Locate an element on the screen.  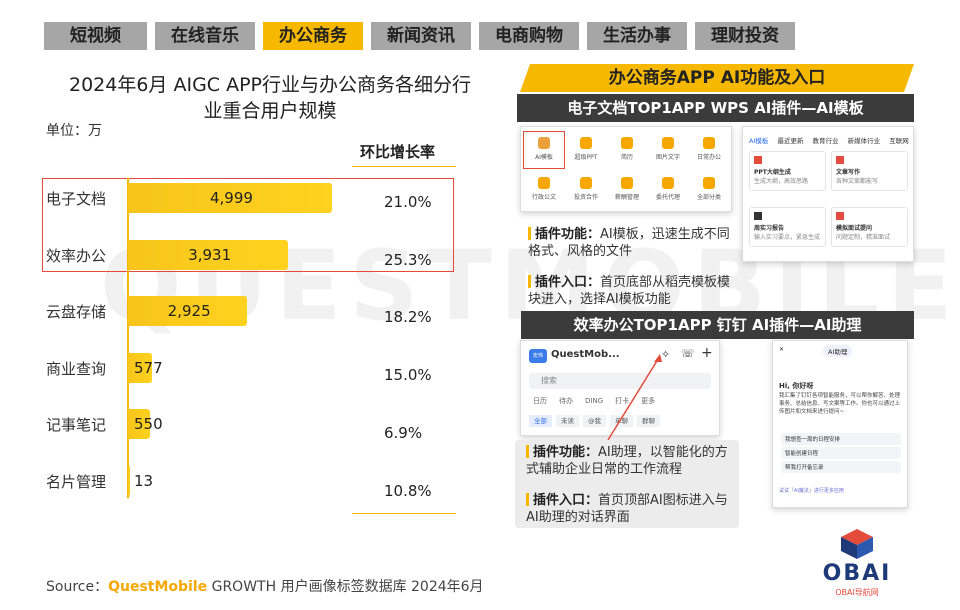
wps-icon-item: 全部分类 is located at coordinates (709, 189).